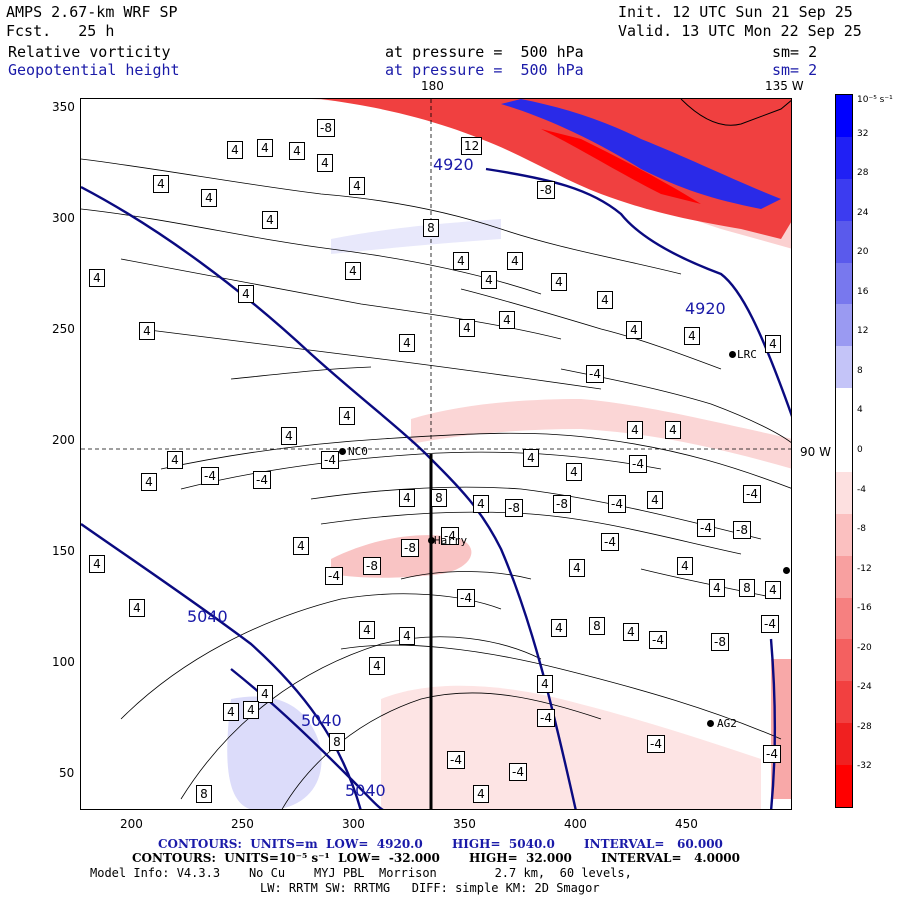  I want to click on station-label: LRC, so click(747, 354).